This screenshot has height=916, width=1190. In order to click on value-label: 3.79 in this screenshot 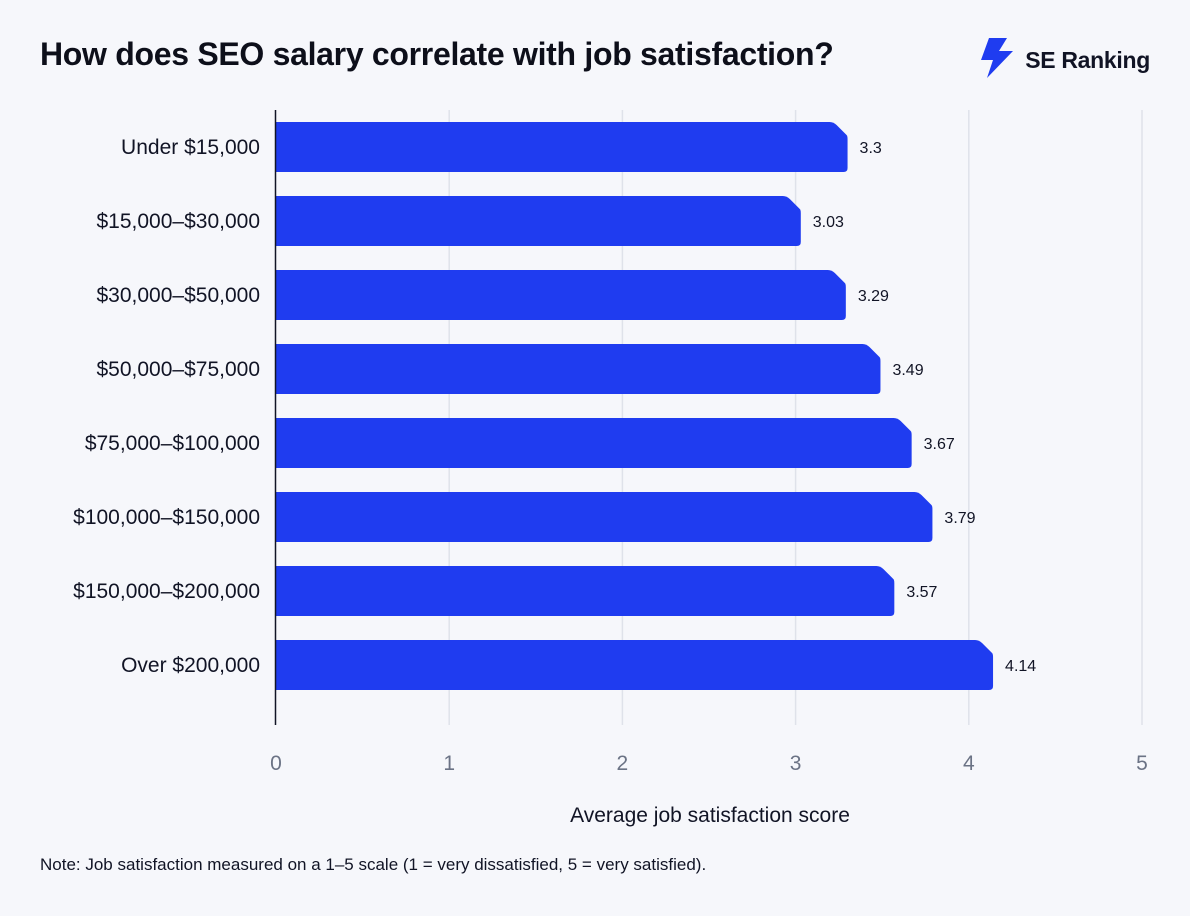, I will do `click(959, 518)`.